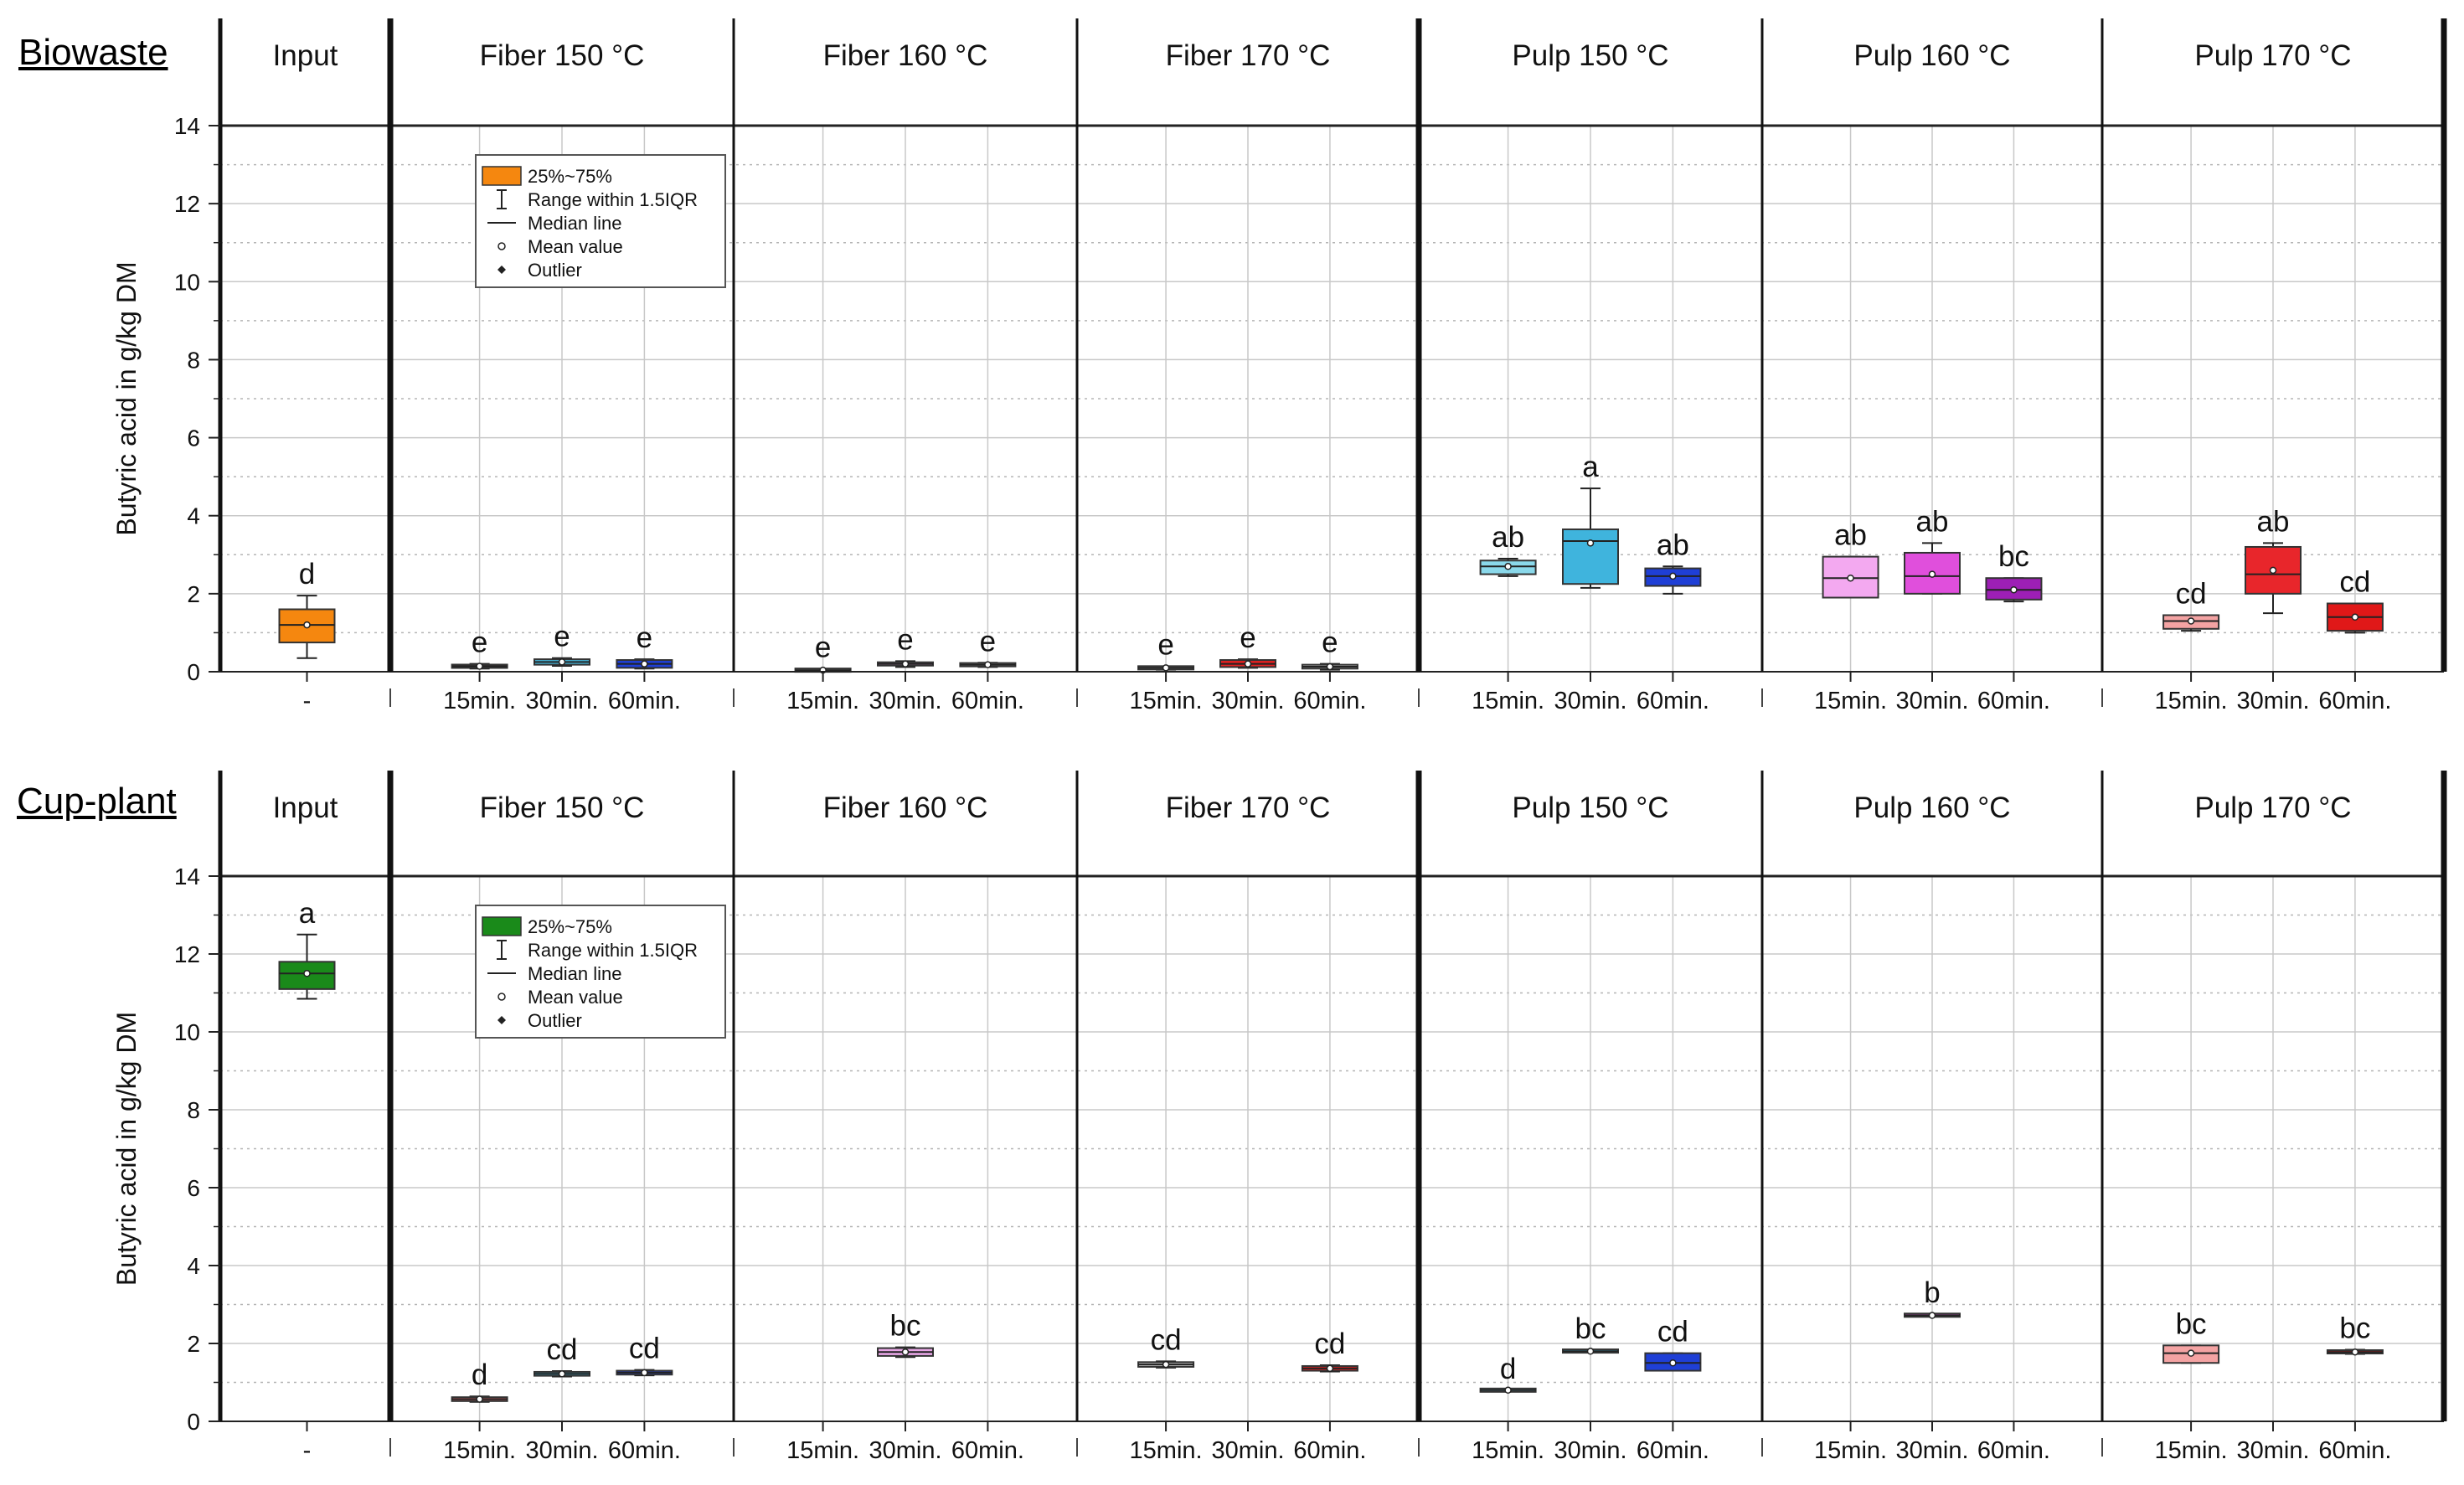  Describe the element at coordinates (1591, 557) in the screenshot. I see `box` at that location.